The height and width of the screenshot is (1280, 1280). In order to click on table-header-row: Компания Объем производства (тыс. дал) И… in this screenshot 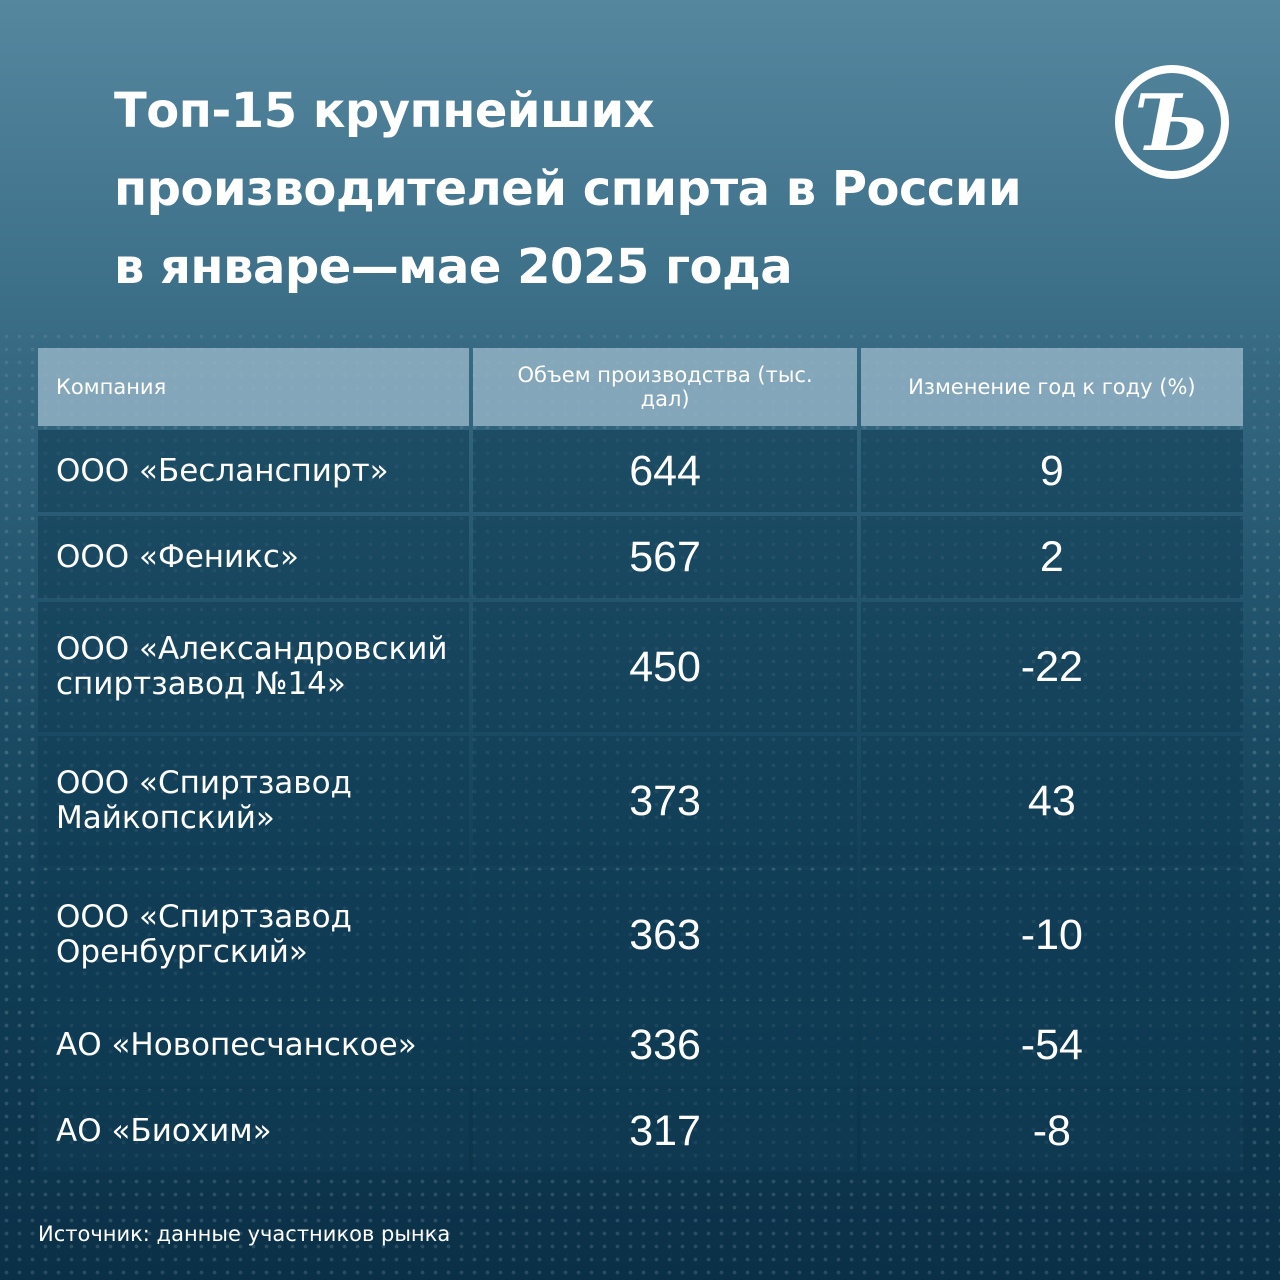, I will do `click(640, 387)`.